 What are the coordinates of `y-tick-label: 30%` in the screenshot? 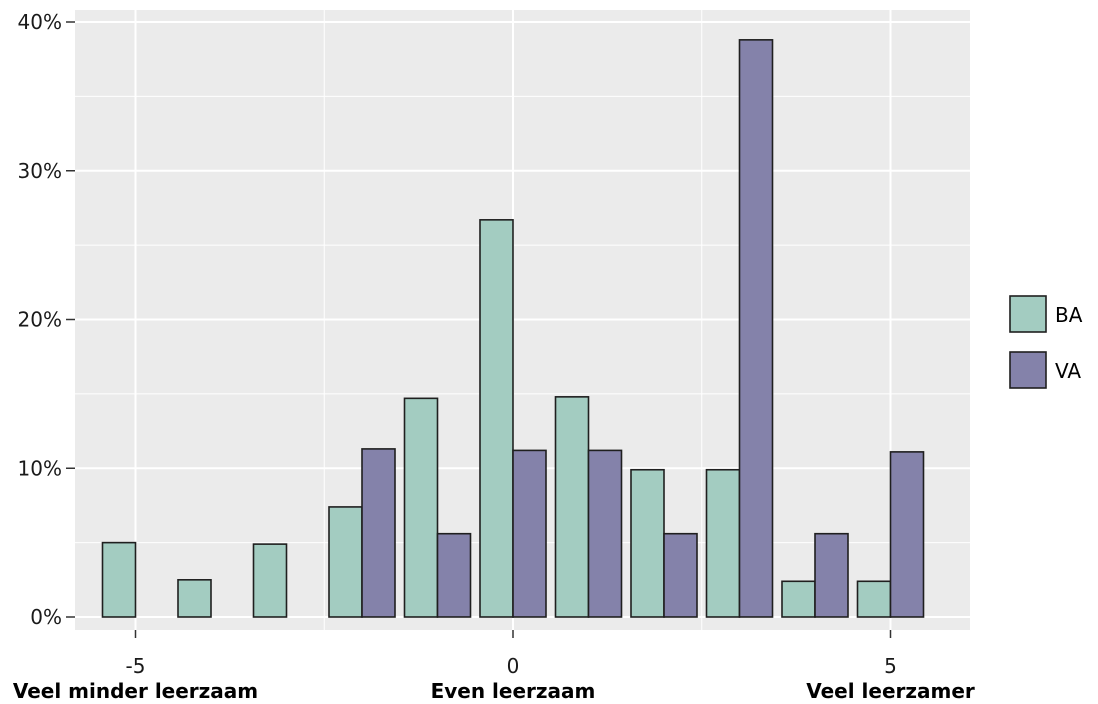 It's located at (40, 171).